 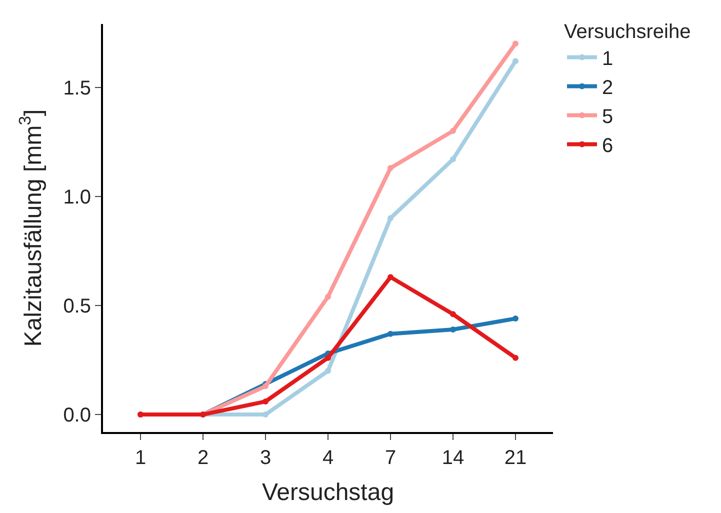 I want to click on x-tick-label: 3, so click(x=266, y=458).